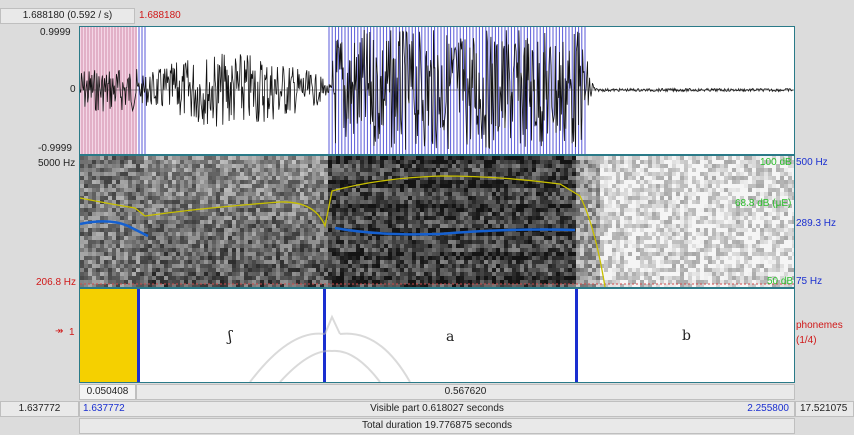 Image resolution: width=854 pixels, height=435 pixels. Describe the element at coordinates (72, 332) in the screenshot. I see `tier-number: 1` at that location.